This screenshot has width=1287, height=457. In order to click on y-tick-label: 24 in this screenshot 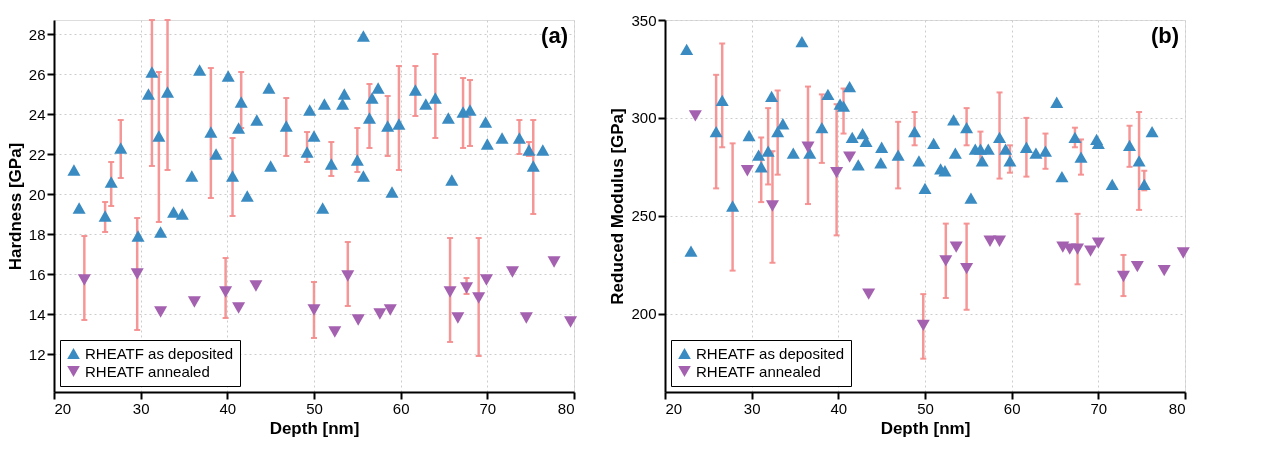, I will do `click(37, 114)`.